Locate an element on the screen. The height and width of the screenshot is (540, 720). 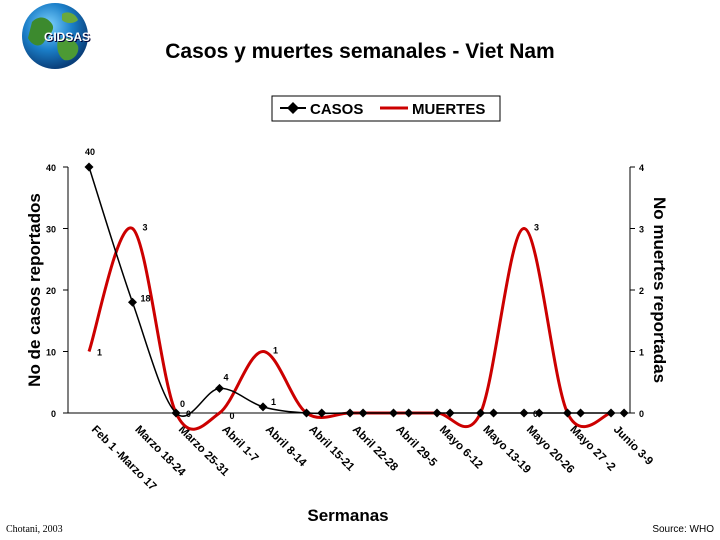
y-tick-label: 40 is located at coordinates (51, 168).